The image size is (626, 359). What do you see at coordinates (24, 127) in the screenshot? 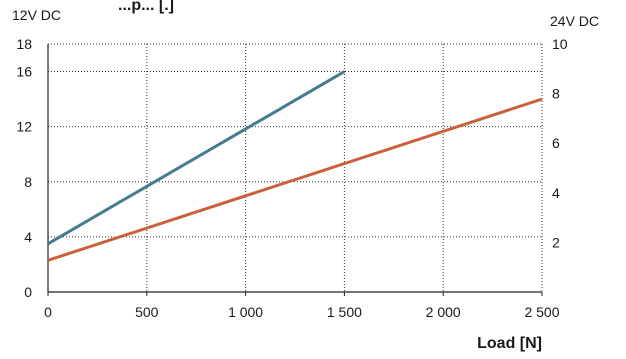
I see `y-left-tick-label: 12` at bounding box center [24, 127].